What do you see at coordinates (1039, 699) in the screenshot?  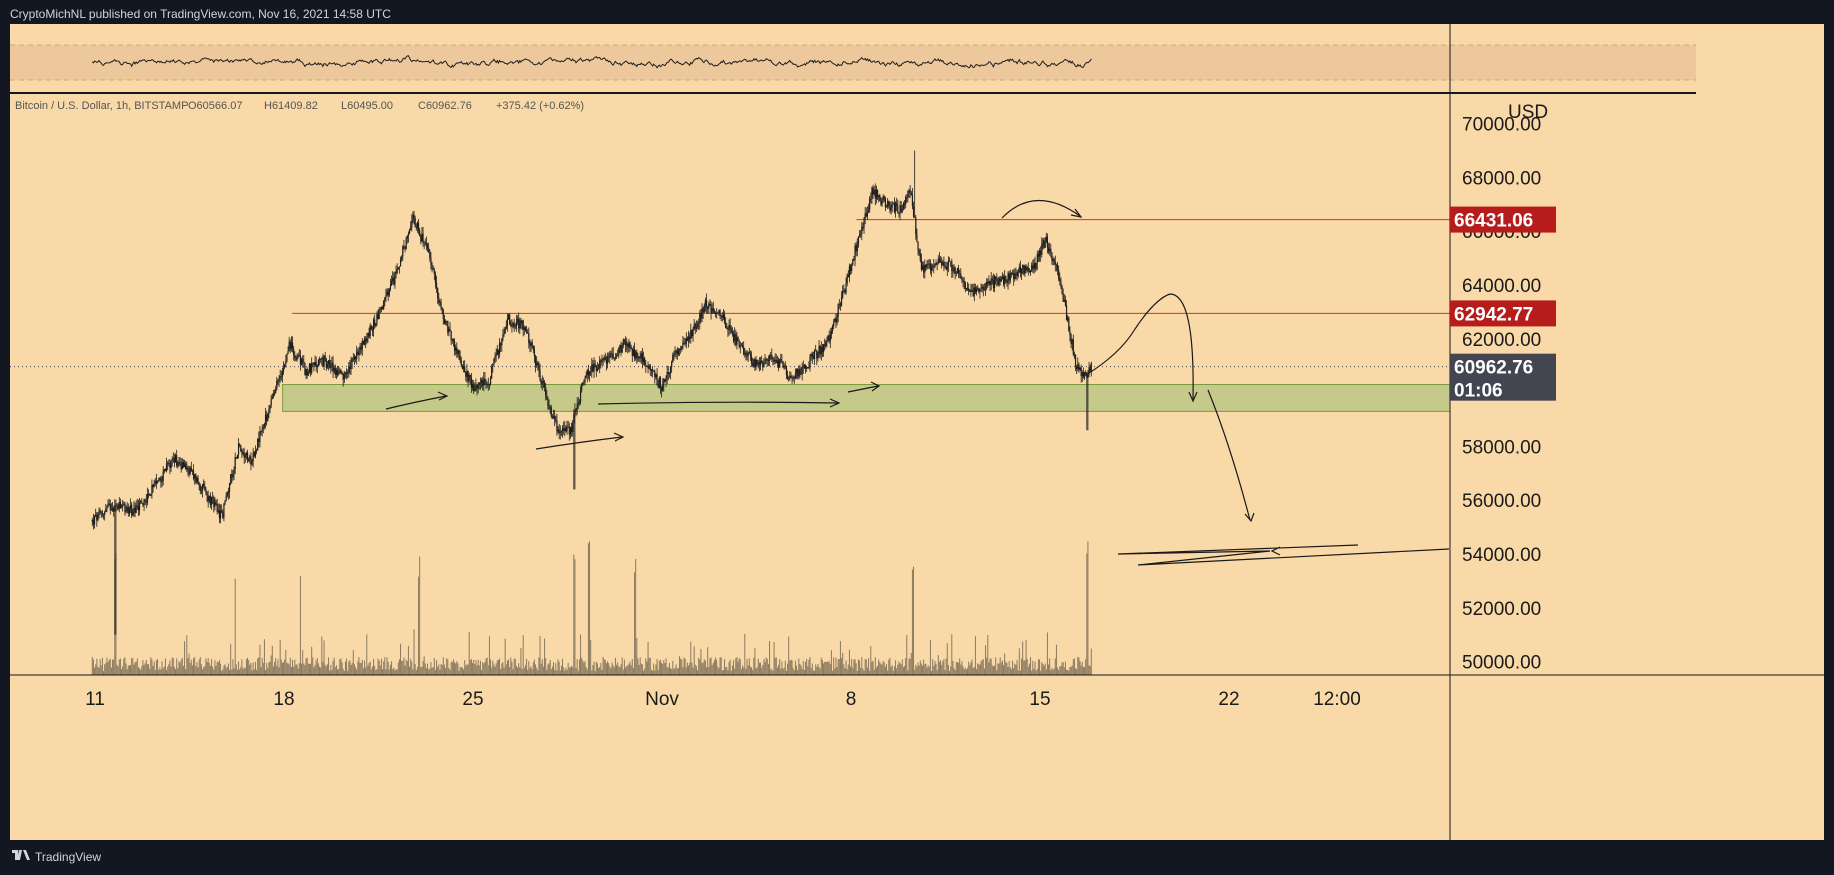 I see `time-tick-label: 15` at bounding box center [1039, 699].